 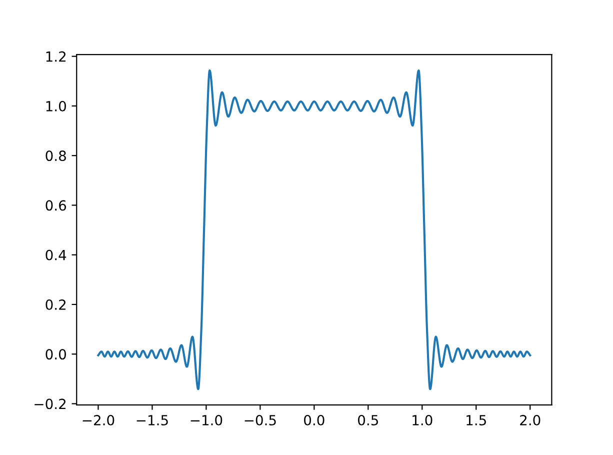 I want to click on y-tick-label: 0.2, so click(x=56, y=304).